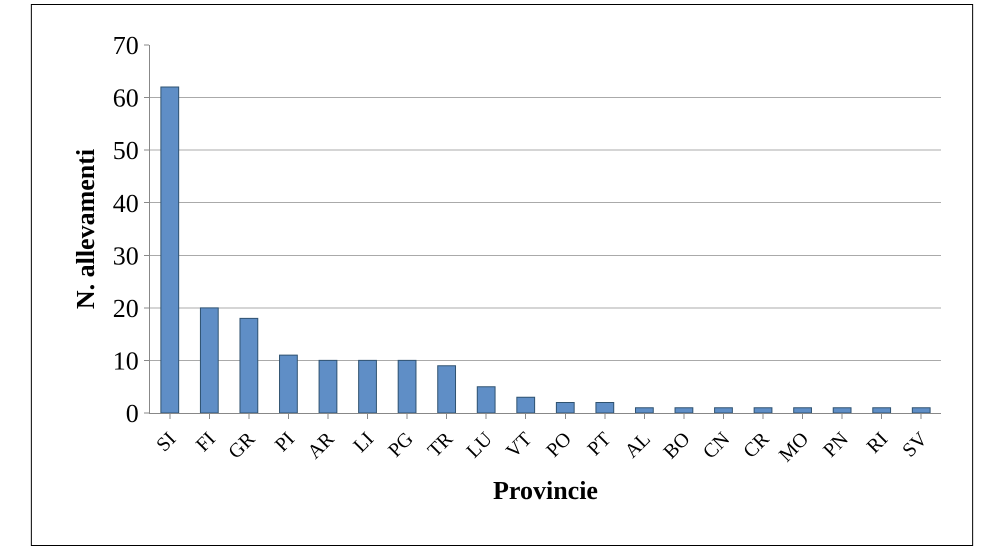 The width and height of the screenshot is (981, 546). I want to click on y-tick-label: 40, so click(125, 203).